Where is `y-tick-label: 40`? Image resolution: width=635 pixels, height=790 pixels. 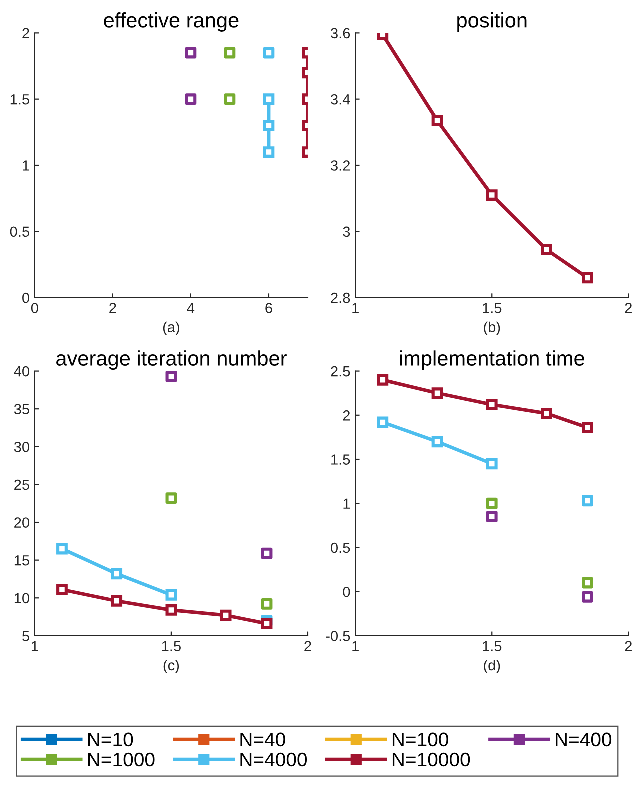 y-tick-label: 40 is located at coordinates (22, 371).